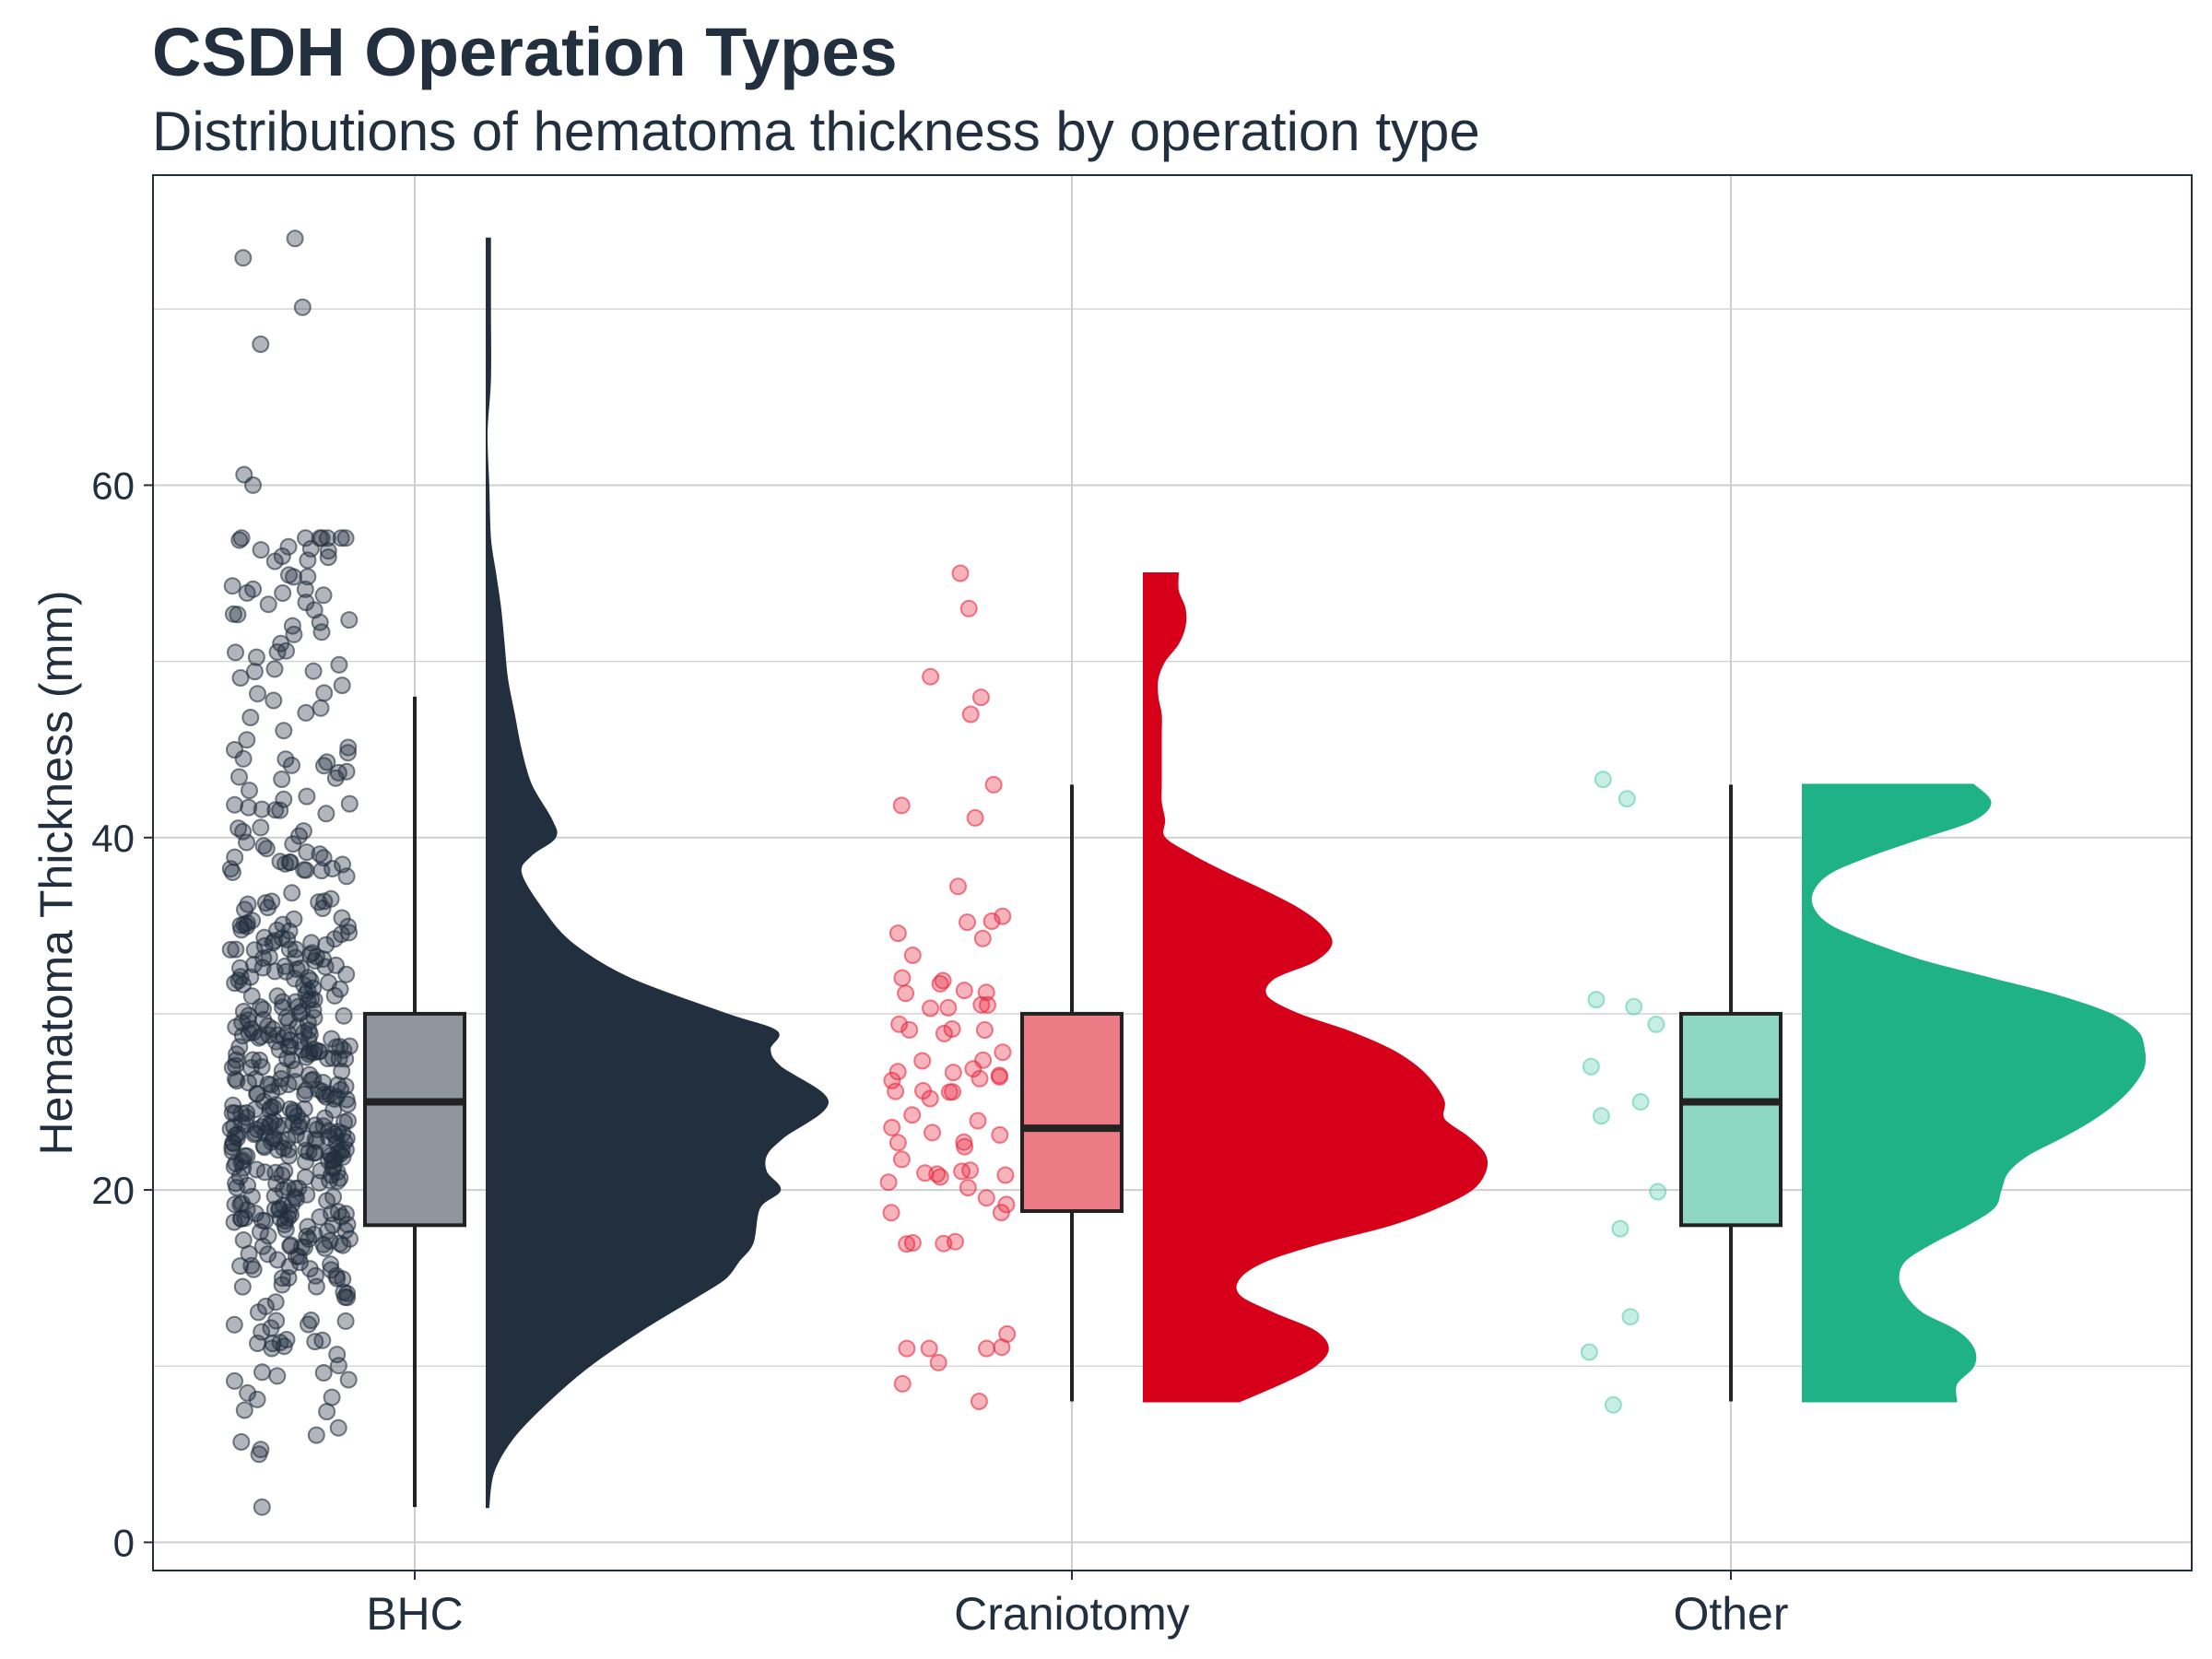 The height and width of the screenshot is (1659, 2212). What do you see at coordinates (56, 872) in the screenshot?
I see `y-axis-label: Hematoma Thickness (mm)` at bounding box center [56, 872].